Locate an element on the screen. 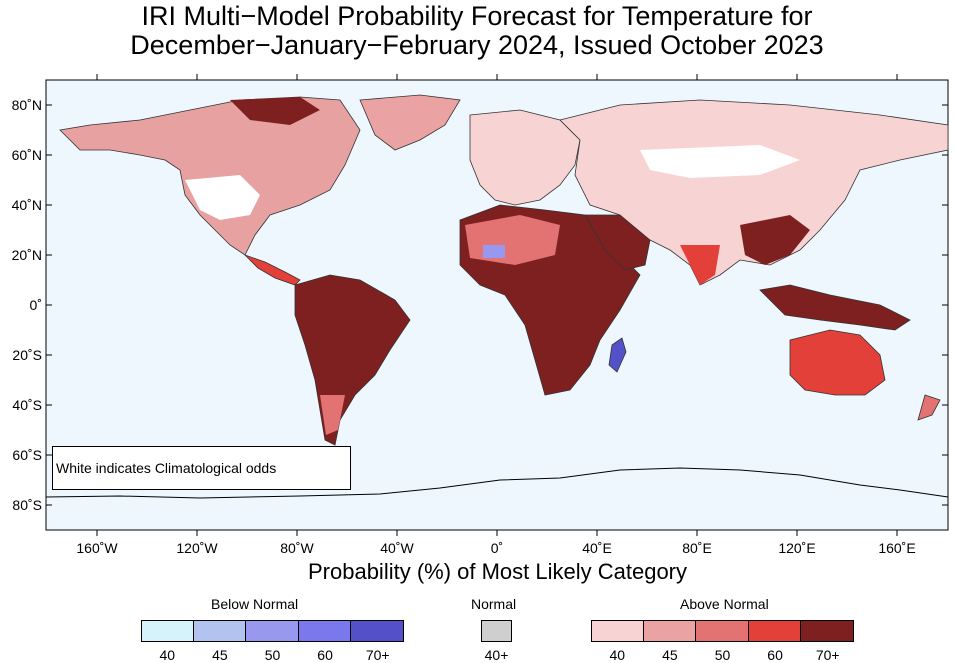  legend-above-title: Above Normal is located at coordinates (724, 604).